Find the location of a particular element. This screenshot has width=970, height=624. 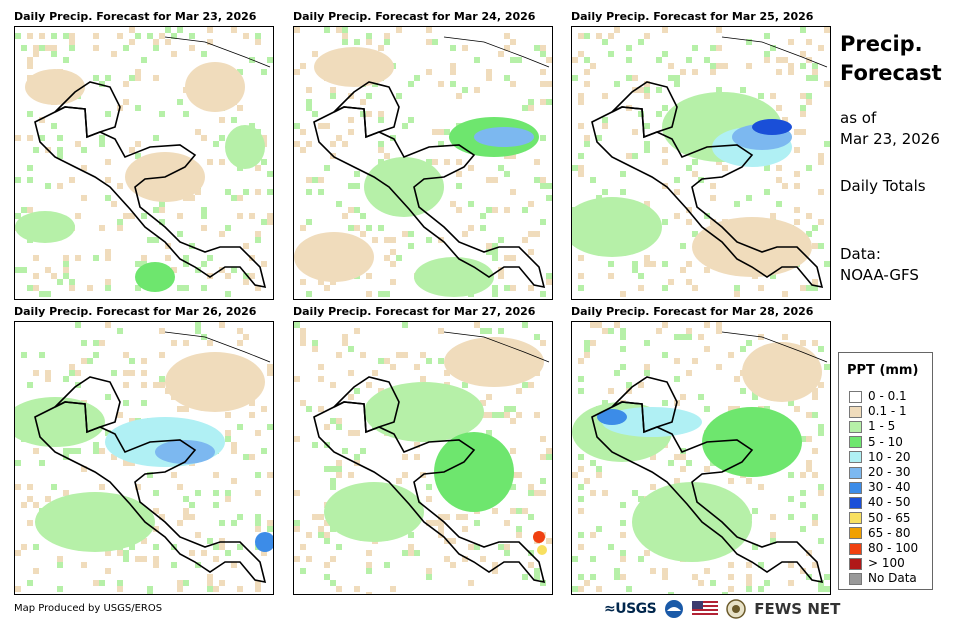

legend-label: 5 - 10 is located at coordinates (885, 441).